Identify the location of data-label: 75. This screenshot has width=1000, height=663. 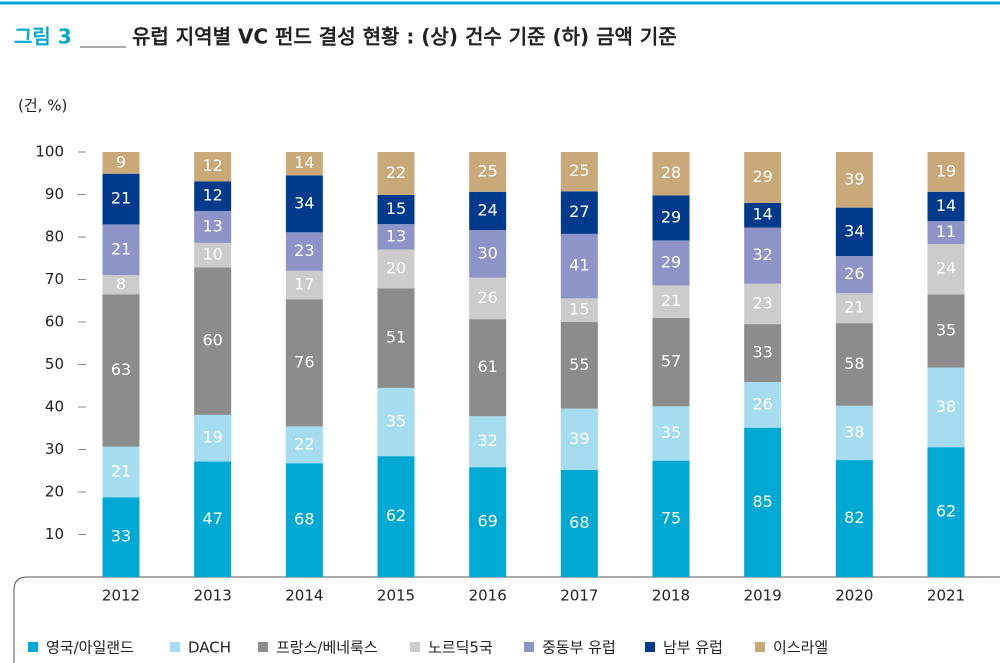
(671, 517).